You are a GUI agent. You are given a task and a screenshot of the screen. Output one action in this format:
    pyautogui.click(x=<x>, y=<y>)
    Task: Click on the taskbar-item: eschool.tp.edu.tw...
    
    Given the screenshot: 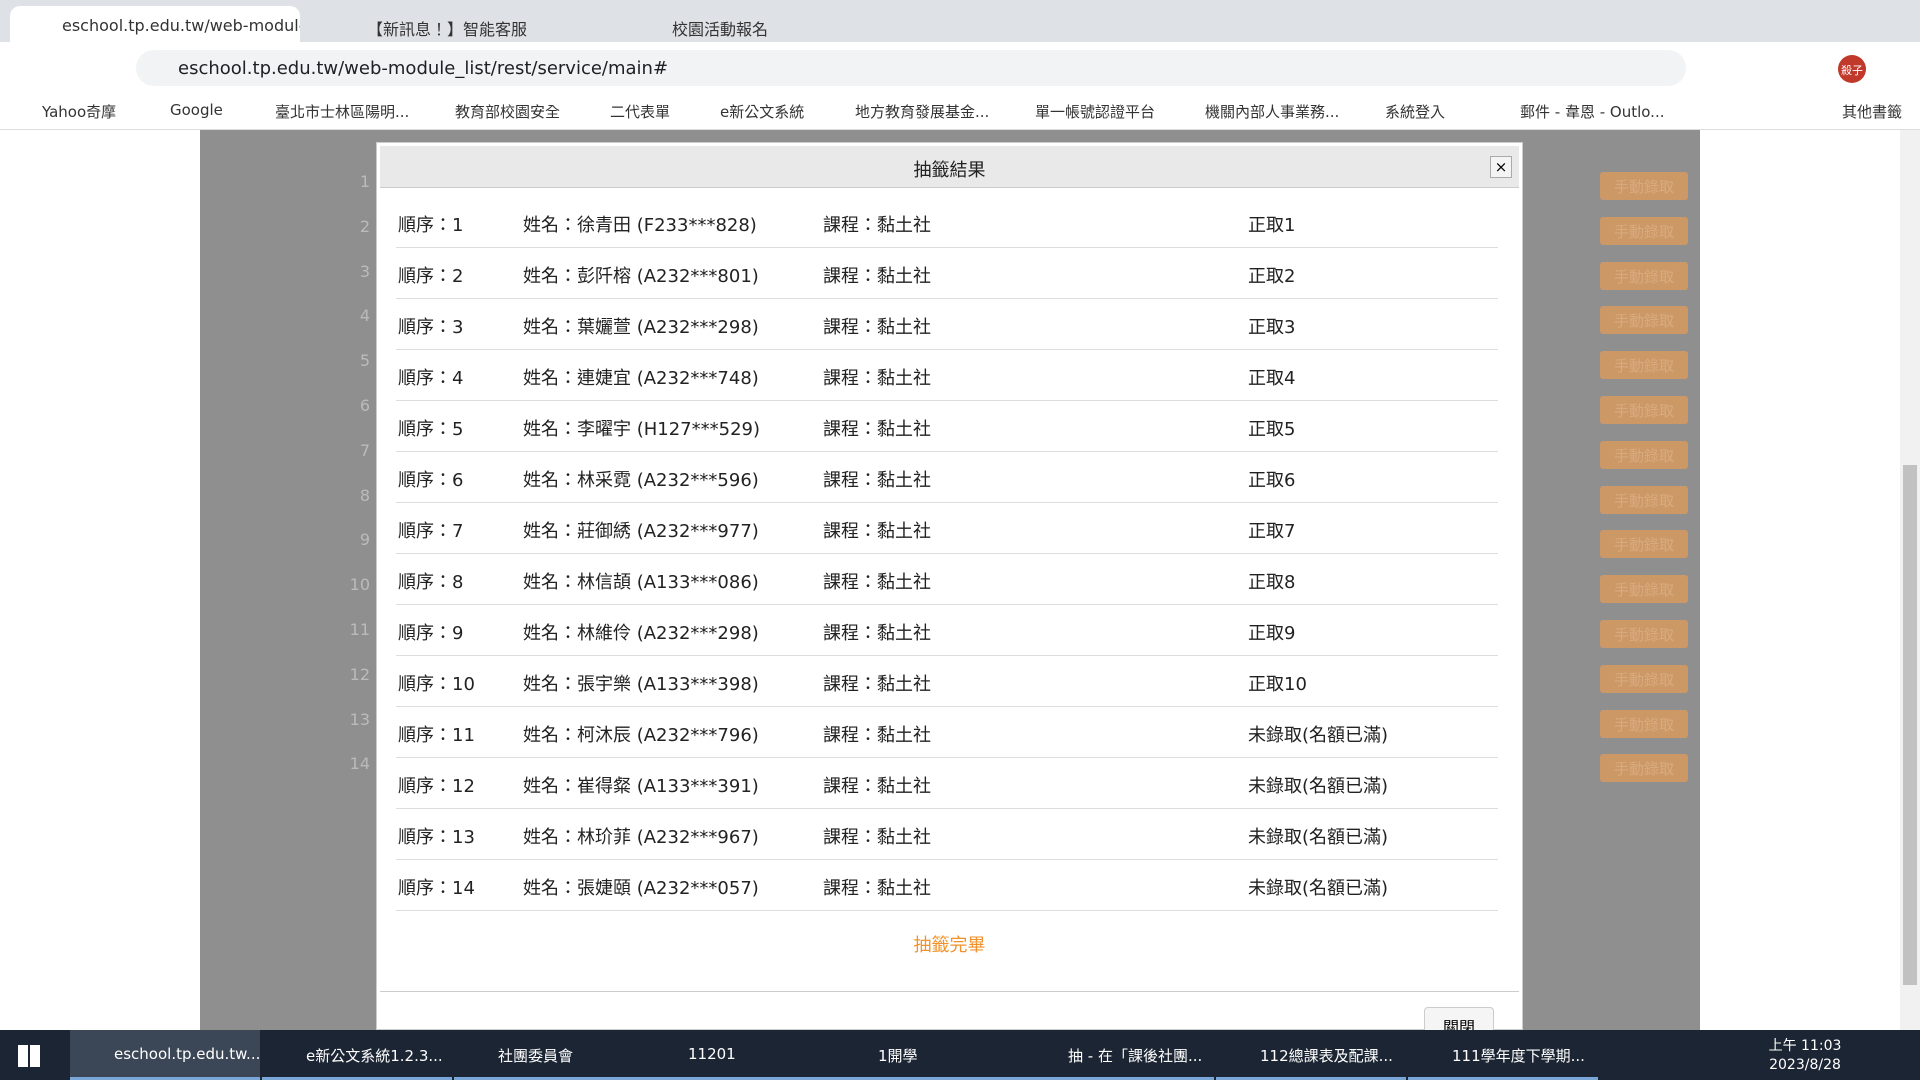 What is the action you would take?
    pyautogui.click(x=165, y=1055)
    